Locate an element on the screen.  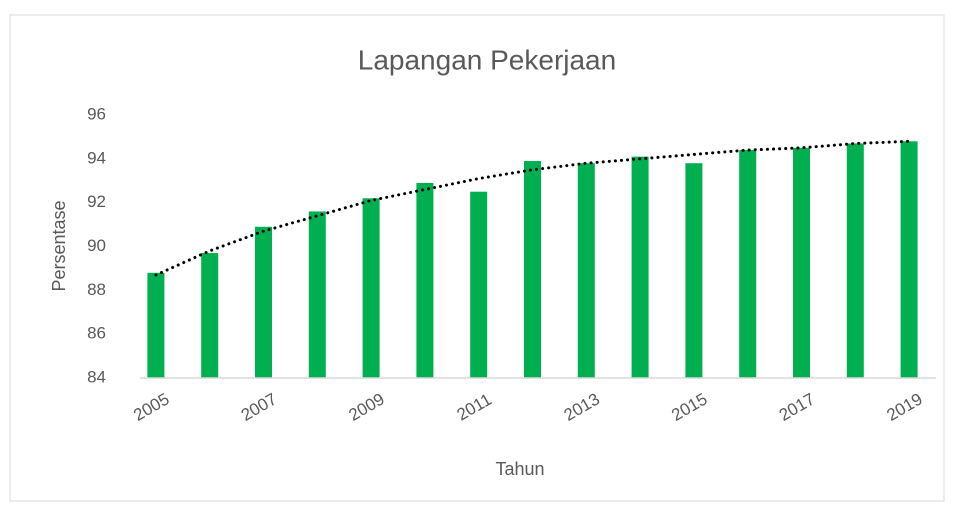
y-tick-label: 90 is located at coordinates (96, 245).